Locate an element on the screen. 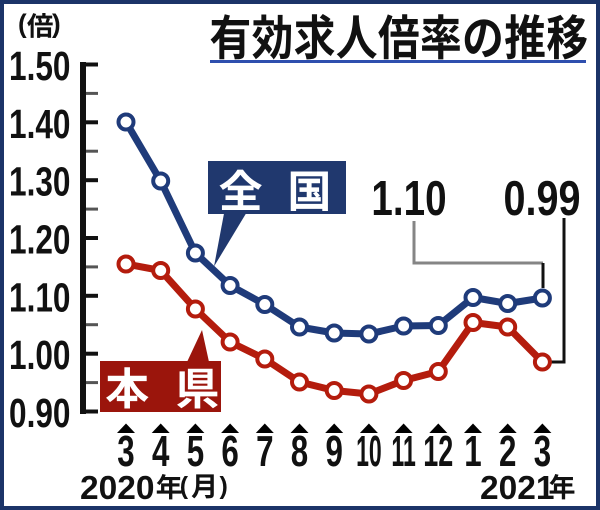  svg-text: 2021 is located at coordinates (517, 488).